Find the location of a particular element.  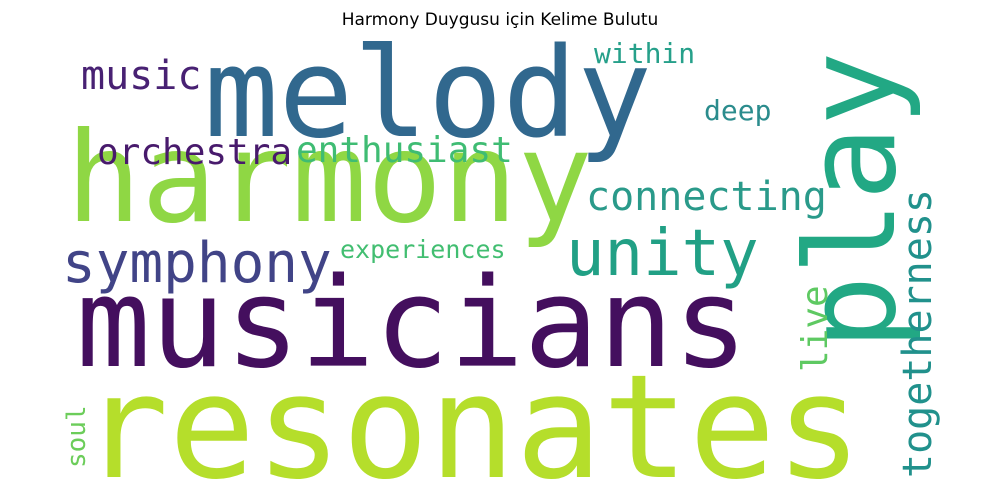

word-enthusiast: enthusiast is located at coordinates (404, 150).